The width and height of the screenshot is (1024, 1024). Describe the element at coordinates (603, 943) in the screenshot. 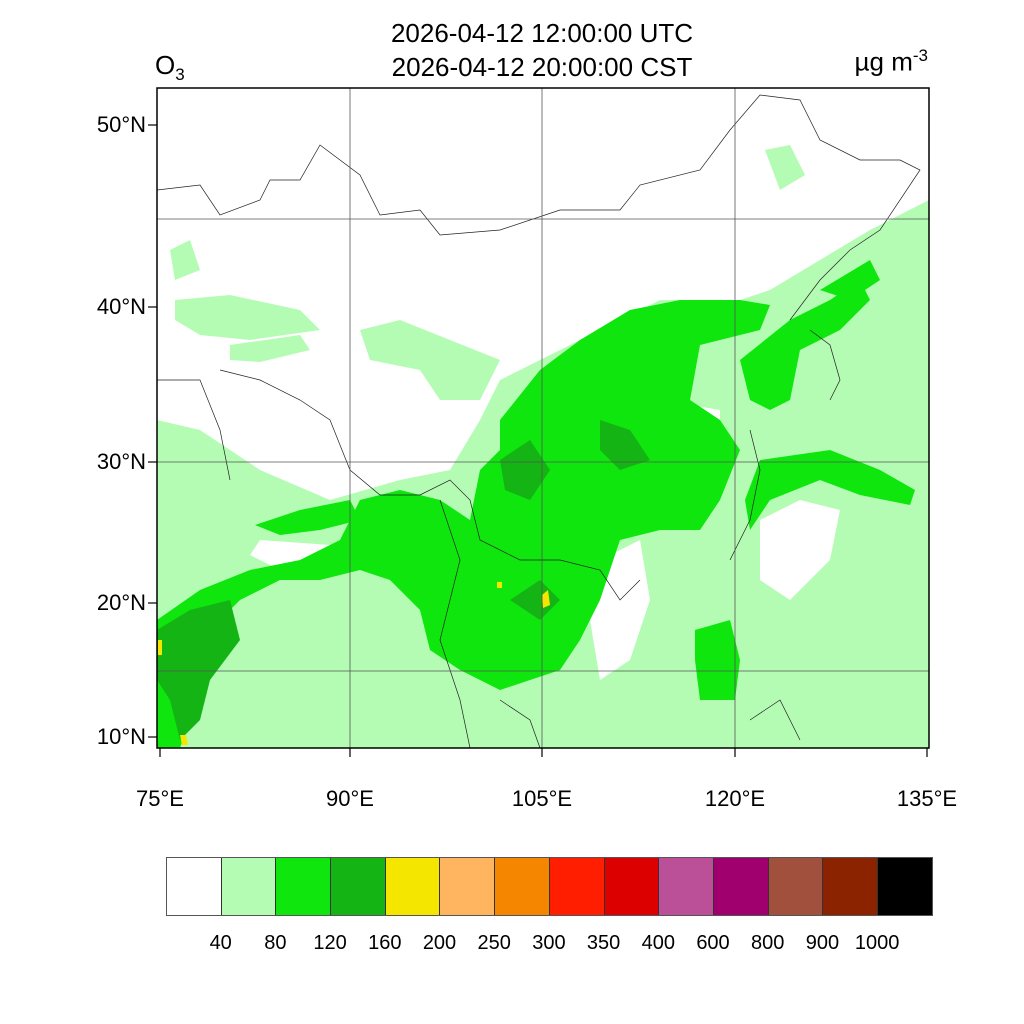

I see `colorbar-label: 350` at that location.